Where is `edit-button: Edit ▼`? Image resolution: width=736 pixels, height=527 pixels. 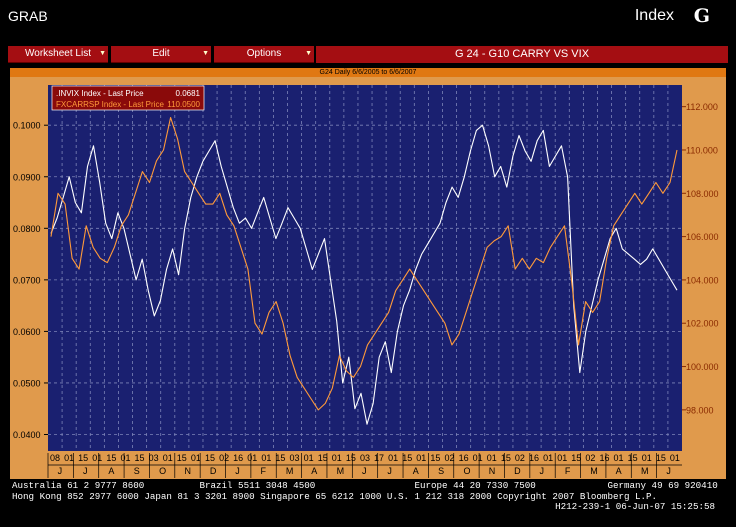 edit-button: Edit ▼ is located at coordinates (161, 54).